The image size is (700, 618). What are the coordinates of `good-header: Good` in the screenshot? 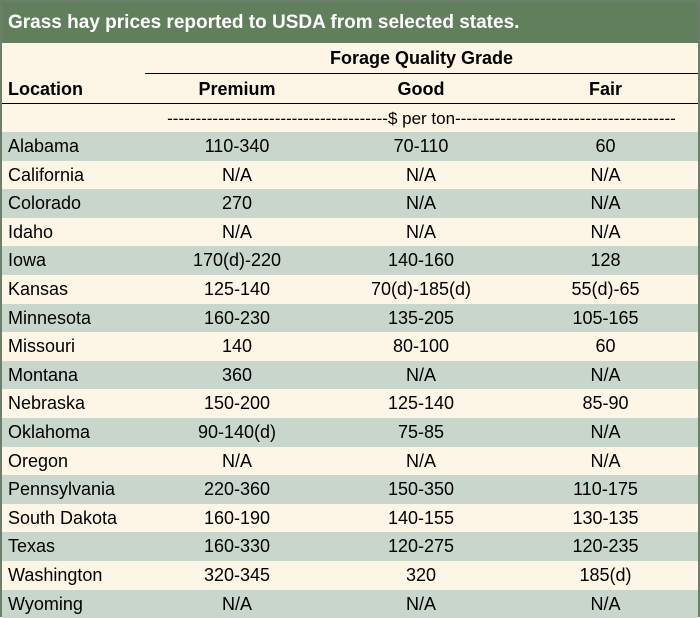 It's located at (421, 89).